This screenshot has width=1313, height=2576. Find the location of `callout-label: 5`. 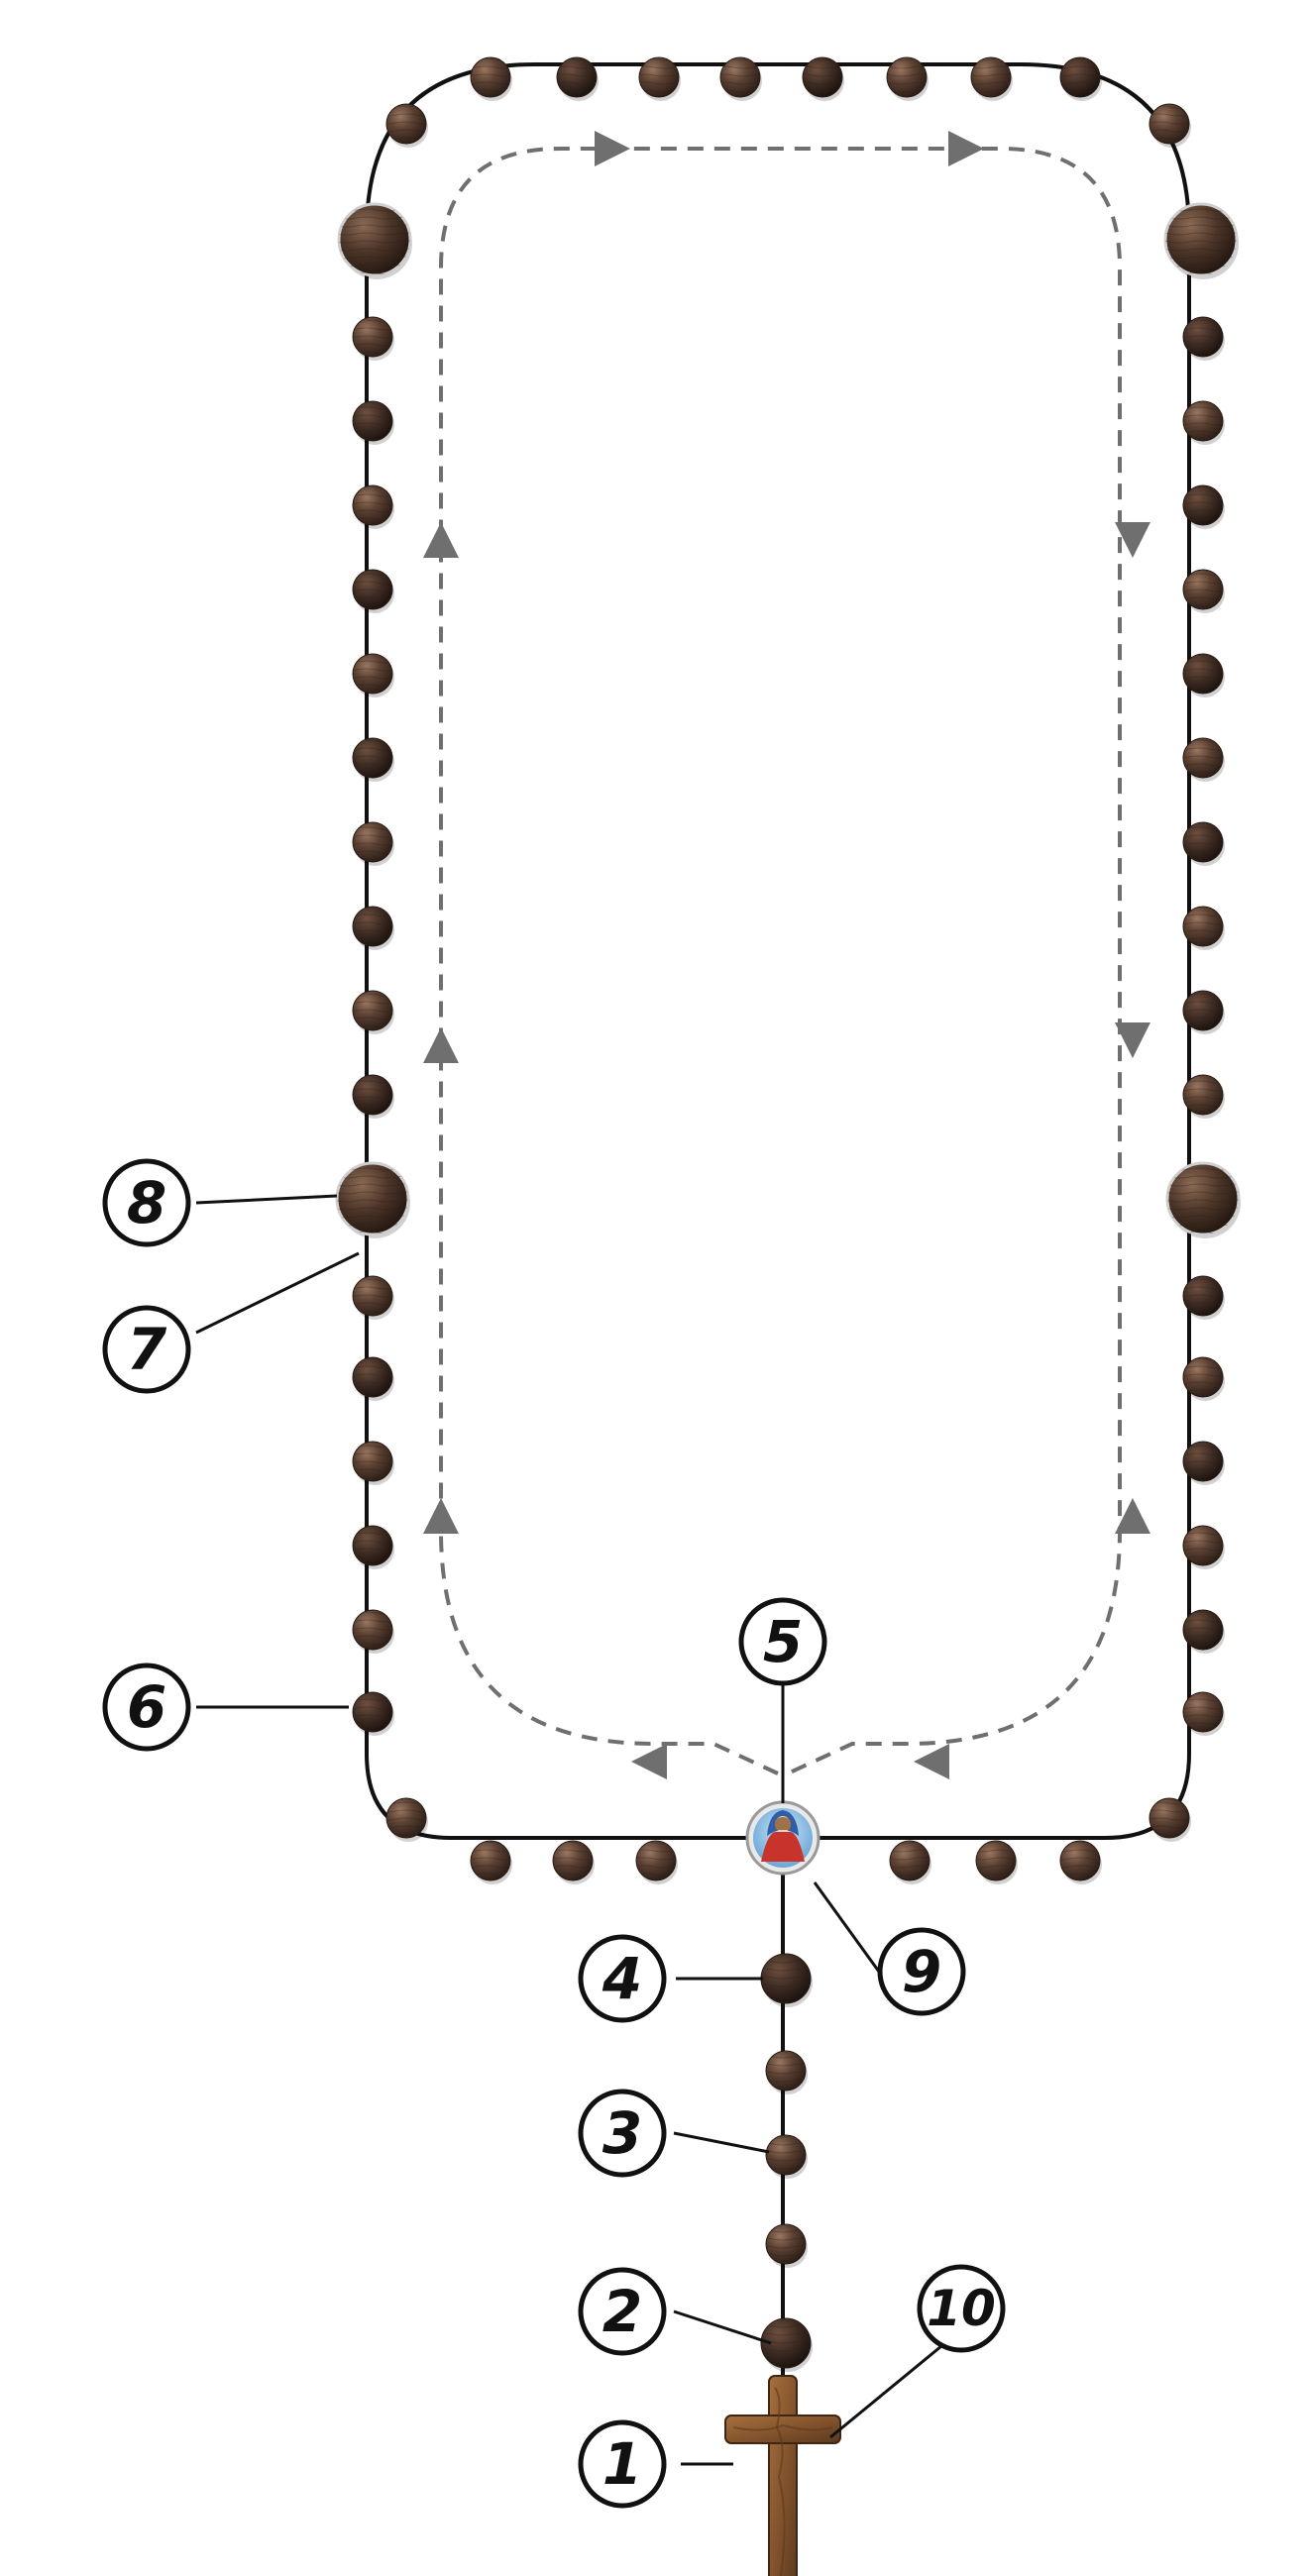

callout-label: 5 is located at coordinates (783, 1641).